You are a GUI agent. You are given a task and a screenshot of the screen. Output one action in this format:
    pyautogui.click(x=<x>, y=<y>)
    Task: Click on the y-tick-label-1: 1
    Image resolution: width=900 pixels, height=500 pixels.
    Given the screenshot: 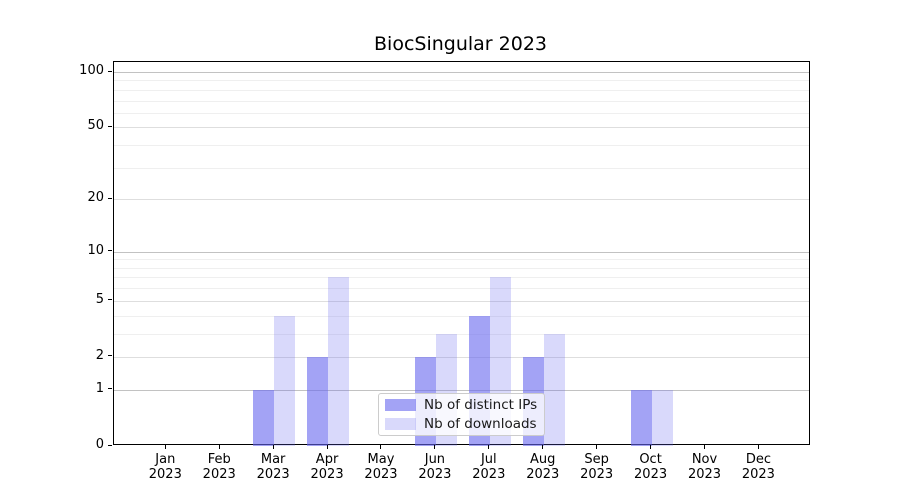 What is the action you would take?
    pyautogui.click(x=99, y=388)
    